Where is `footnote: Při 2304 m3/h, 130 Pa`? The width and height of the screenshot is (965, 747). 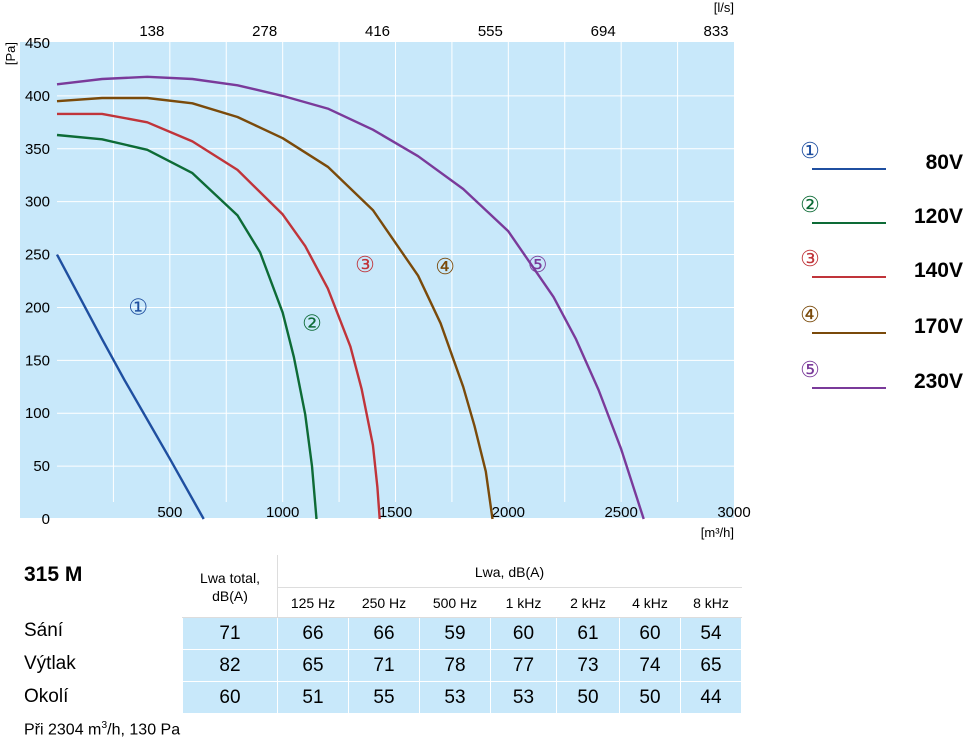
footnote: Při 2304 m3/h, 130 Pa is located at coordinates (102, 729).